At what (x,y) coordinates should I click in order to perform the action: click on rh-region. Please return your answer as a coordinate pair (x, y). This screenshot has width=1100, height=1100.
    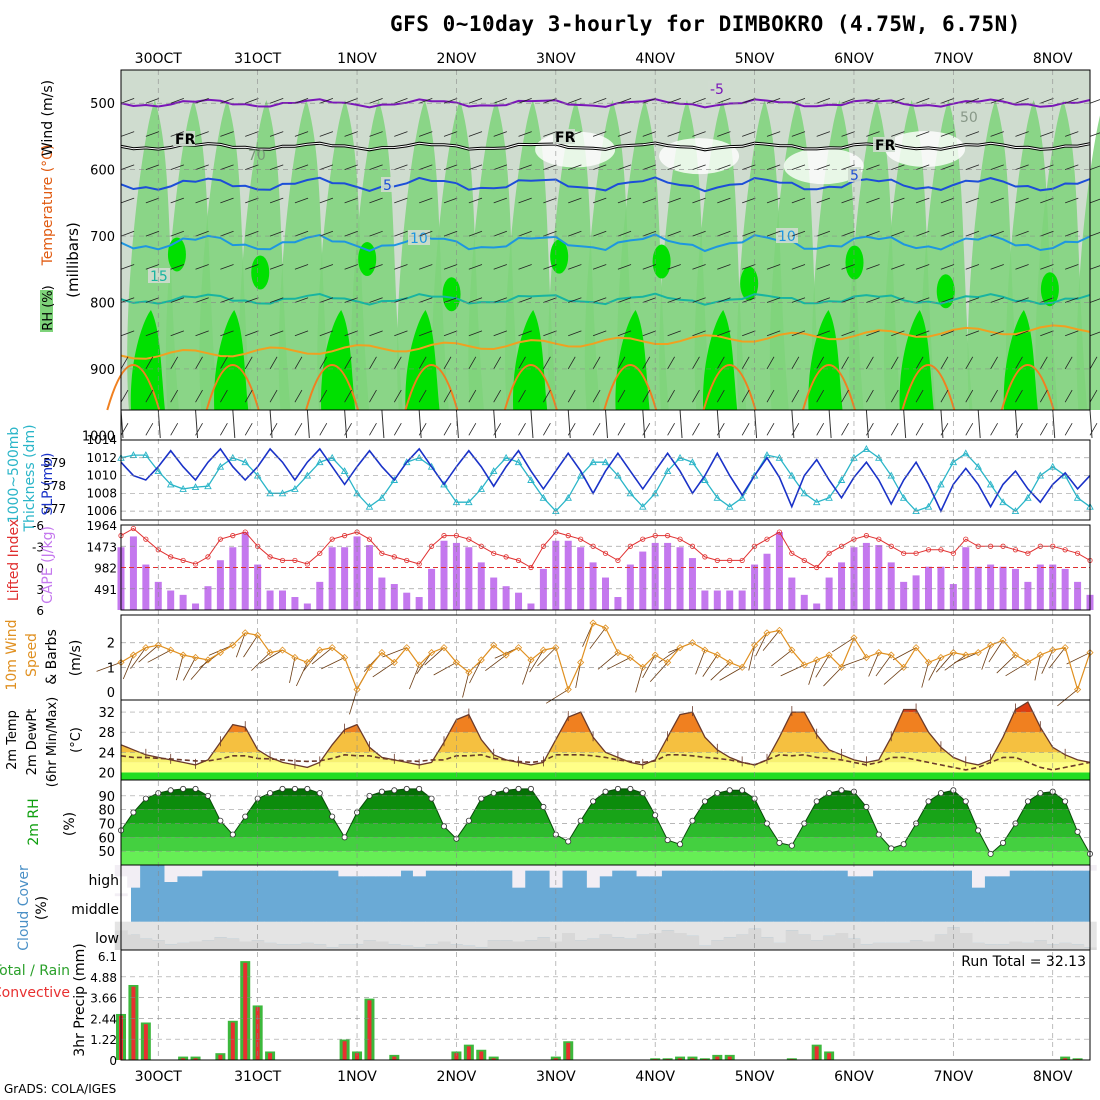
    Looking at the image, I should click on (946, 255).